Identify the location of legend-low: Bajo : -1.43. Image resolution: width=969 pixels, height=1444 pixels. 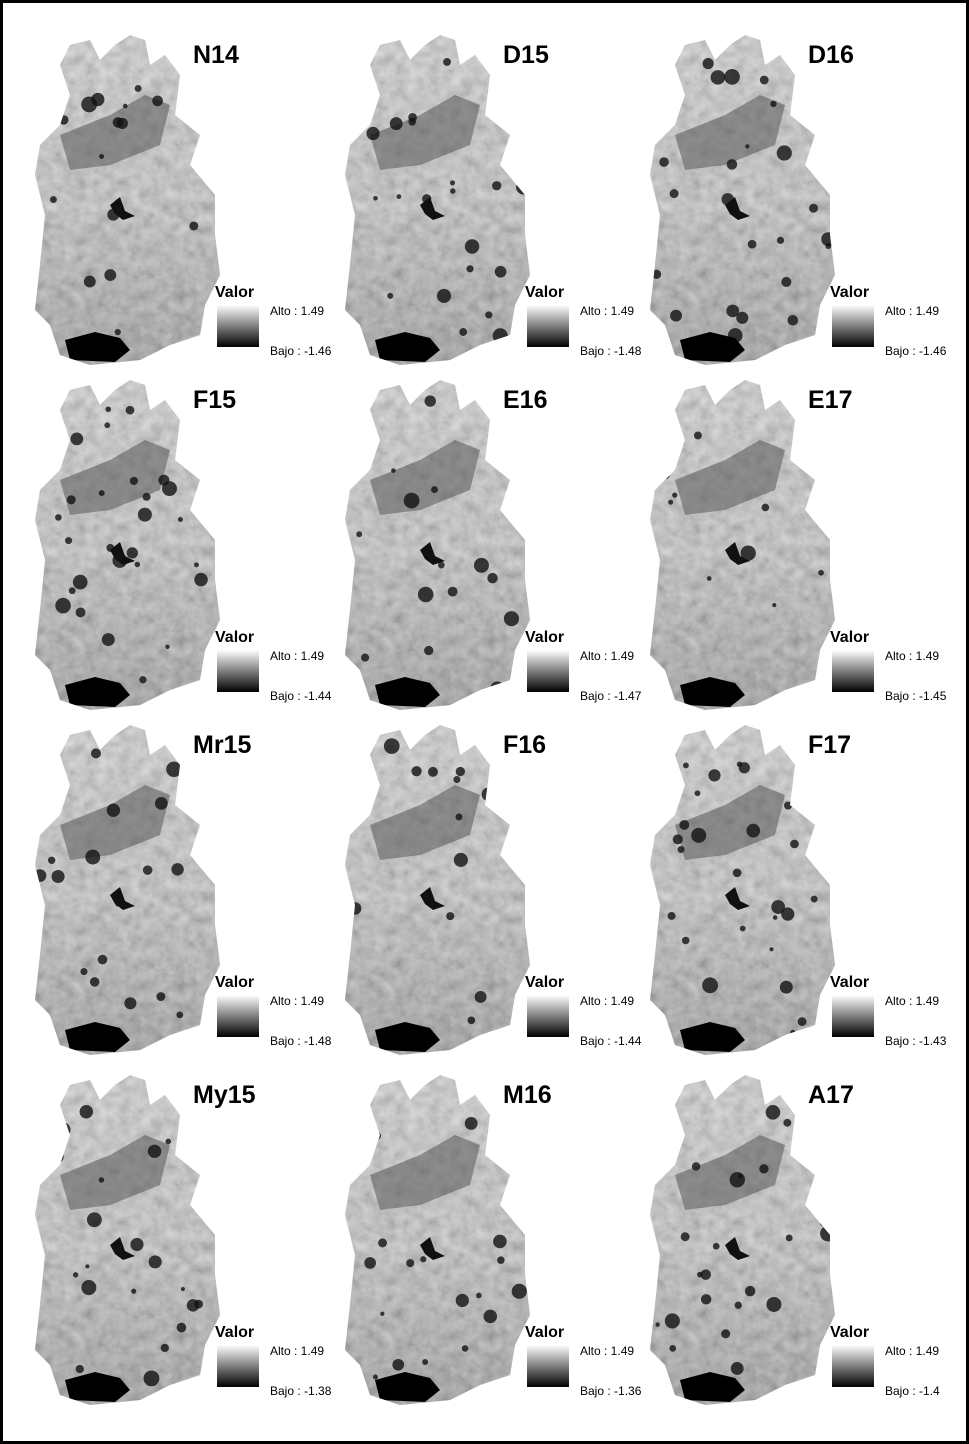
(916, 1041).